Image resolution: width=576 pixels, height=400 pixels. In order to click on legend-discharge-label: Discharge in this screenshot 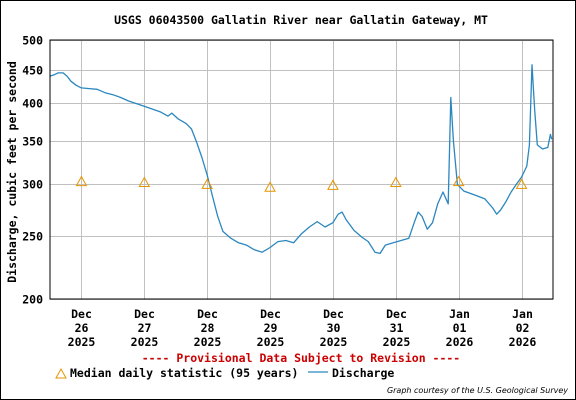, I will do `click(363, 373)`.